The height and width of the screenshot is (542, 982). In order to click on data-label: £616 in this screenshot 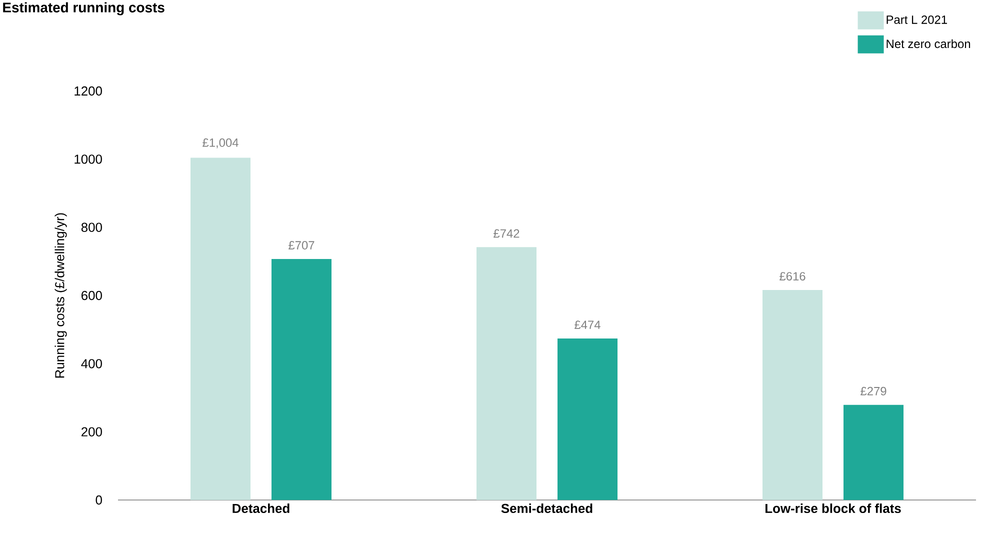, I will do `click(793, 276)`.